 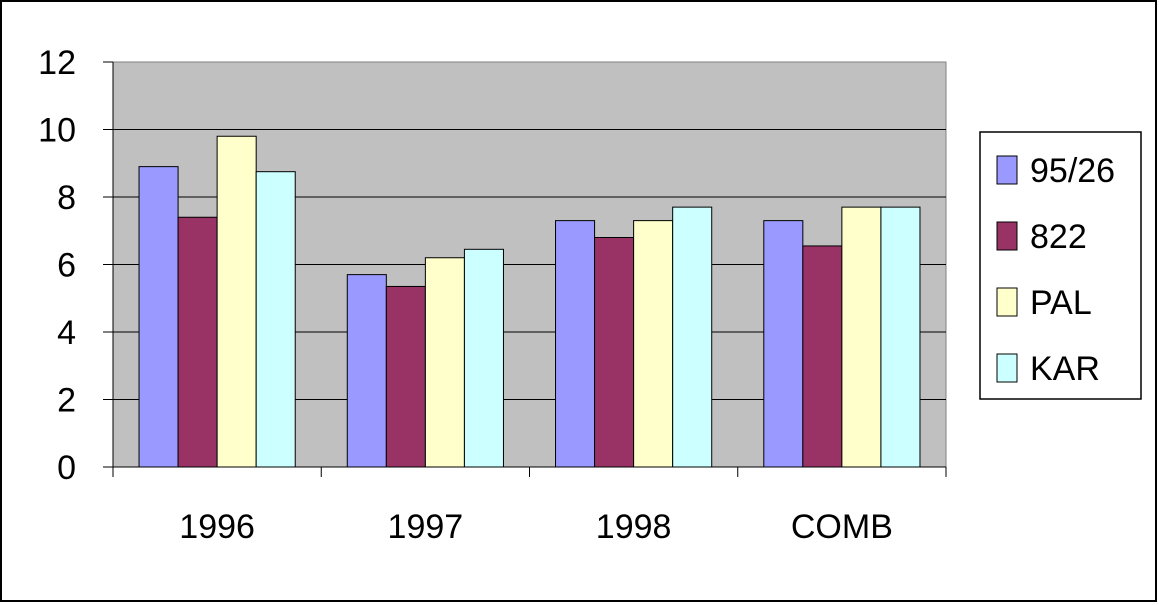 I want to click on bar-822-1997, so click(x=405, y=376).